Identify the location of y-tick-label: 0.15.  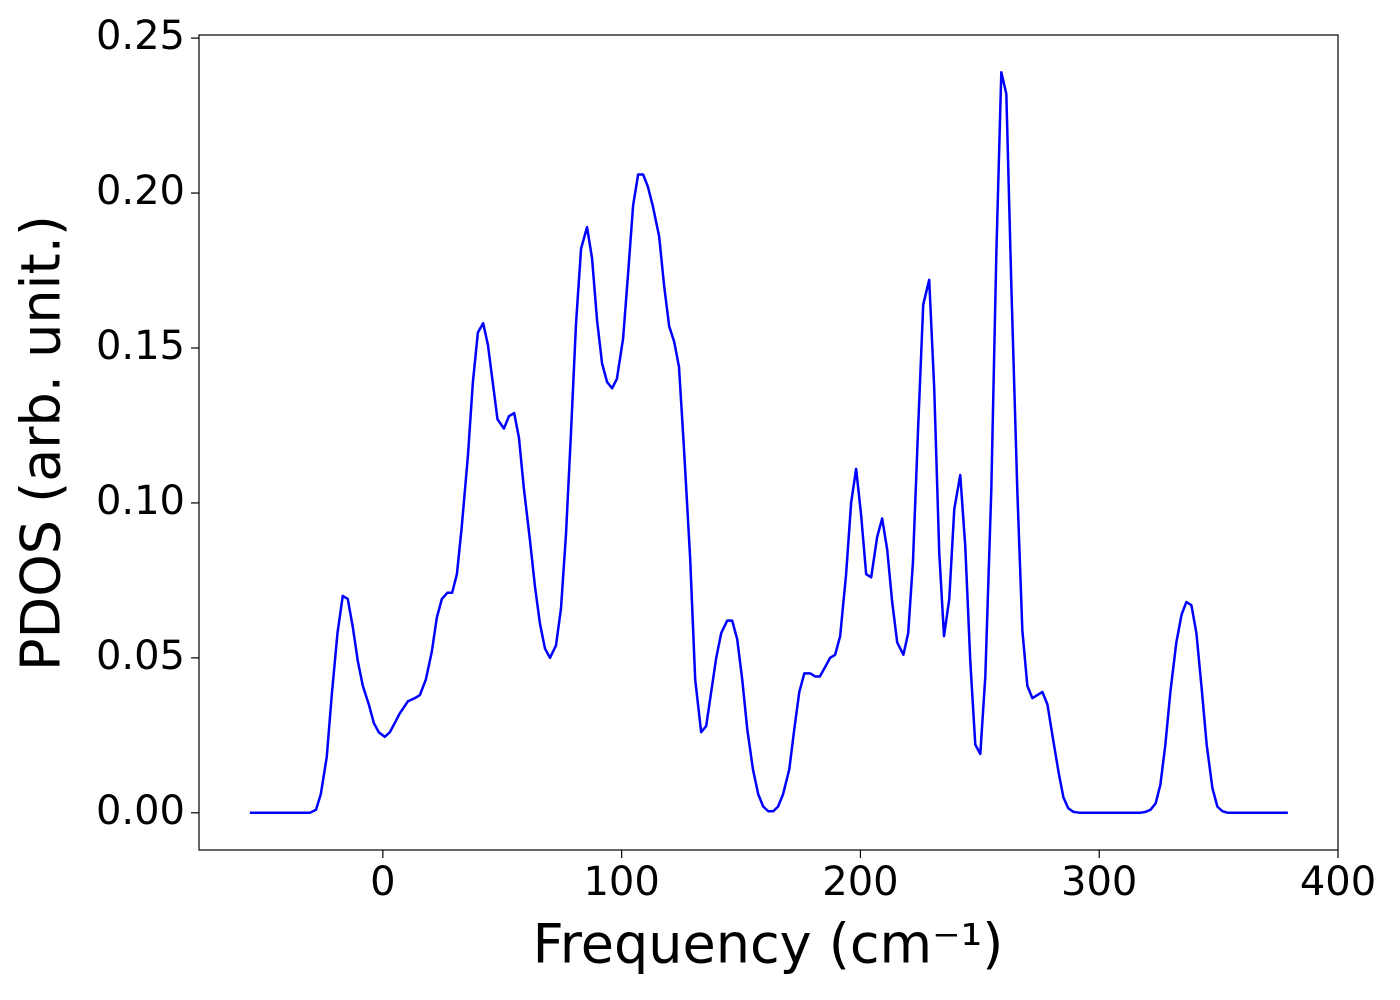
(140, 346).